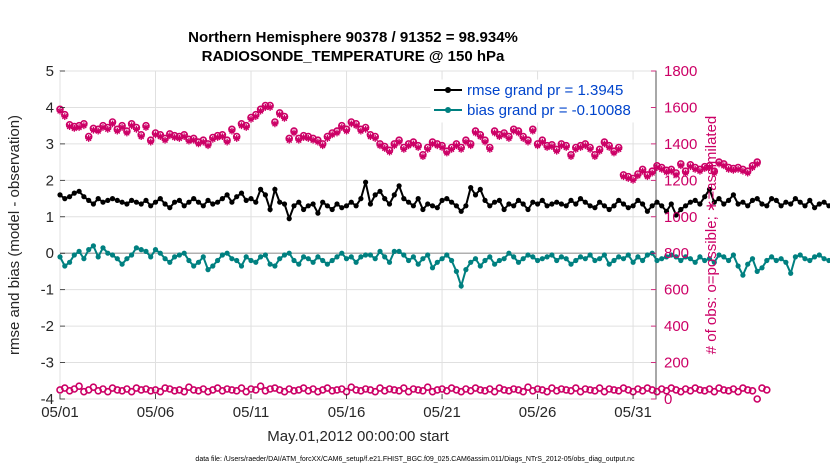 The width and height of the screenshot is (830, 475). What do you see at coordinates (47, 326) in the screenshot?
I see `y-tick-label-left: -2` at bounding box center [47, 326].